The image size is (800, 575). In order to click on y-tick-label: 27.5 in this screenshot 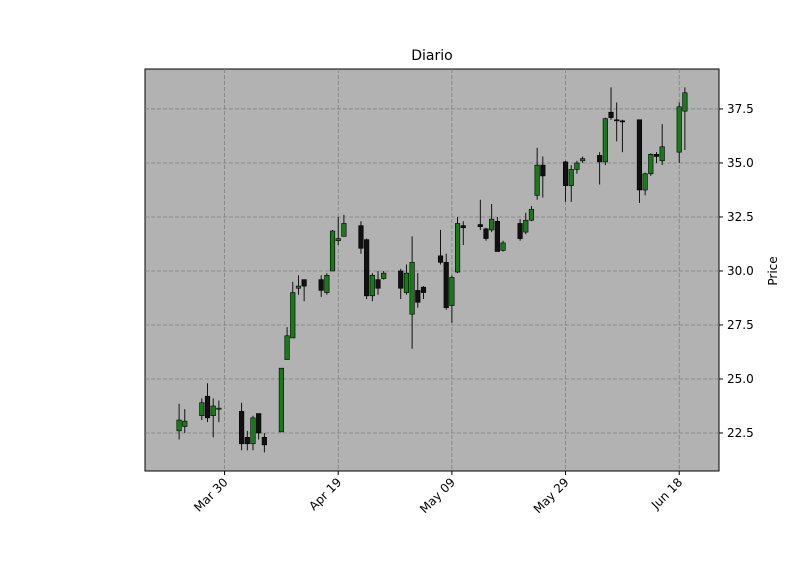, I will do `click(740, 325)`.